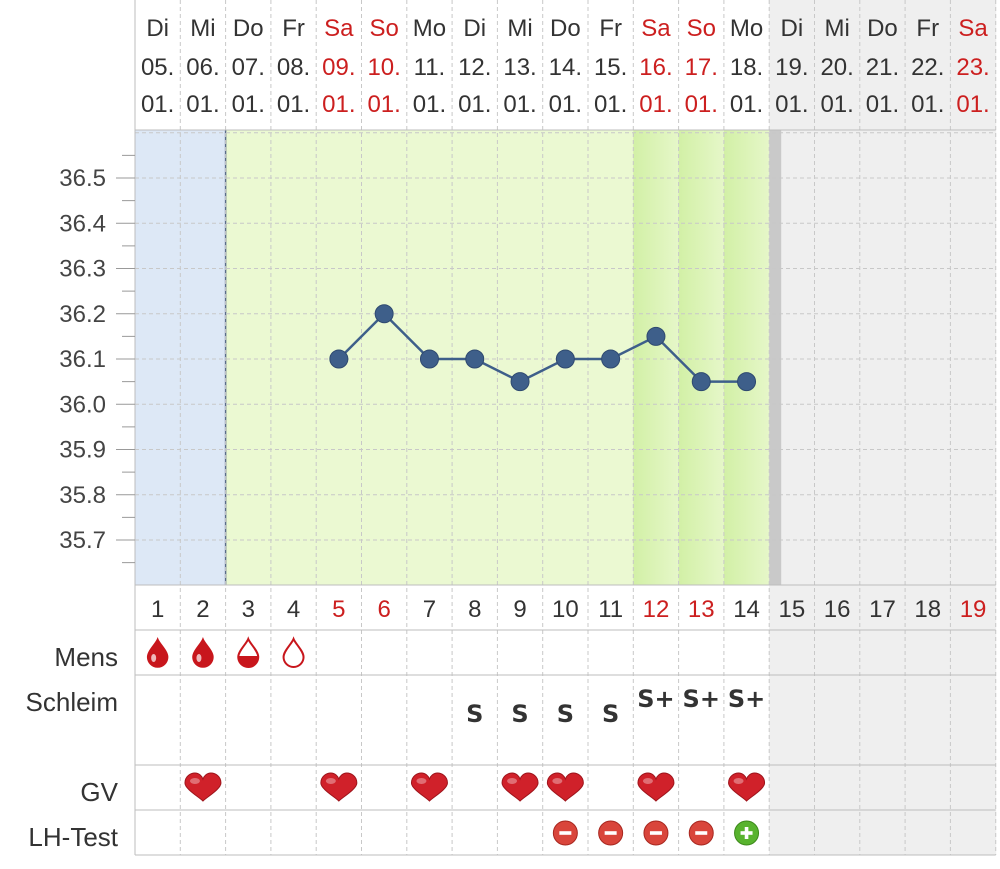 This screenshot has width=1000, height=869. I want to click on cycle-day-number: 19, so click(973, 609).